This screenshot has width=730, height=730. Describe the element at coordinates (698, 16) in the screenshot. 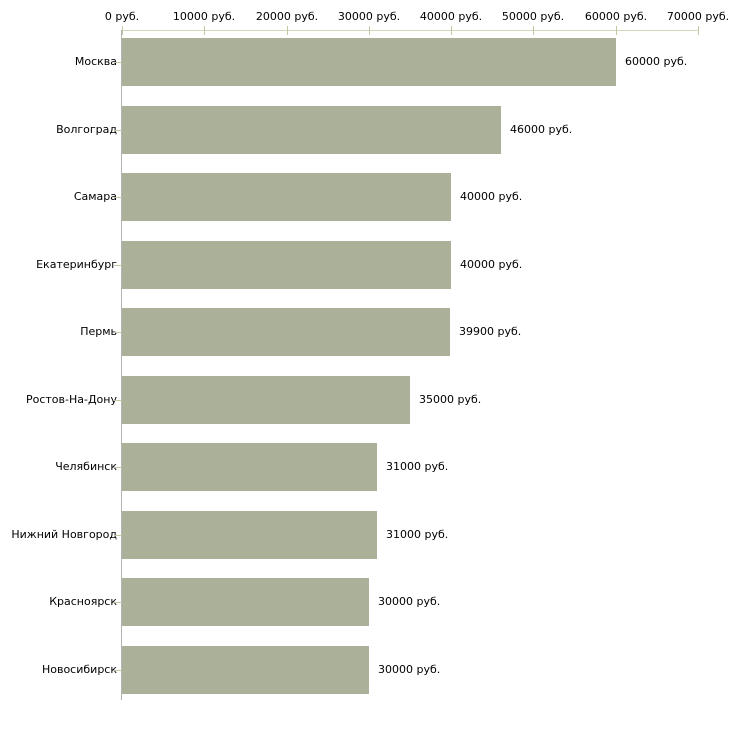

I see `x-axis-tick-label: 70000 руб.` at that location.